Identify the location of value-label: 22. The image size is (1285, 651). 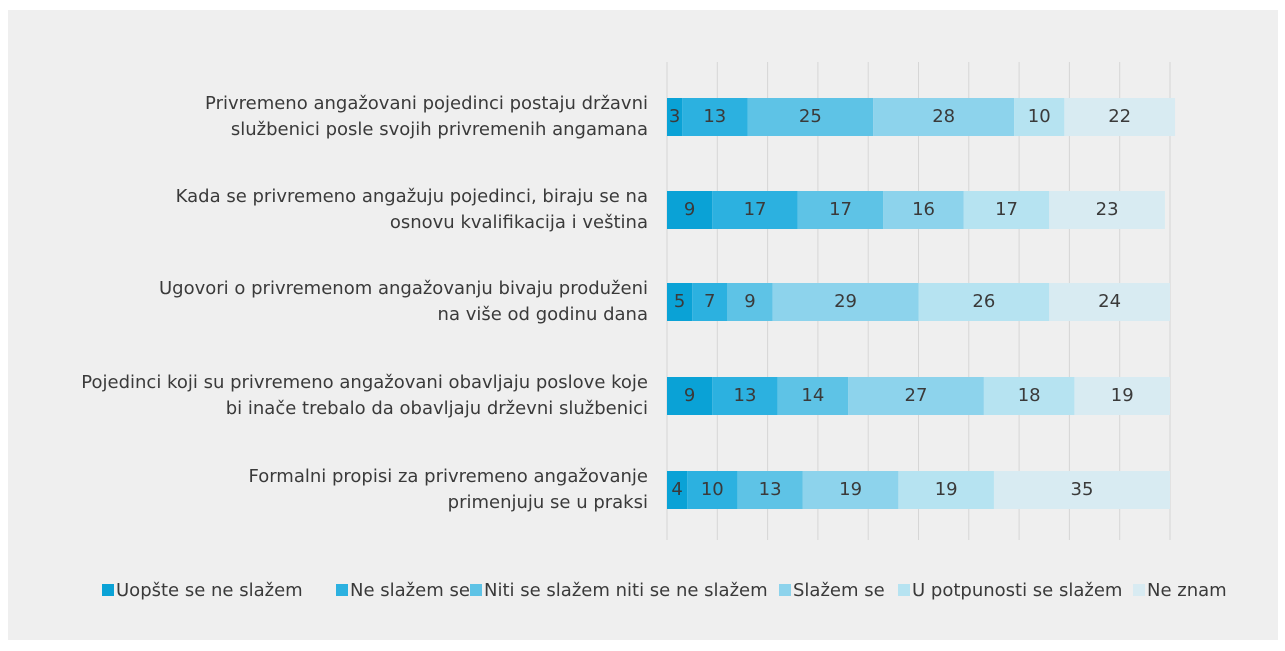
(1119, 116).